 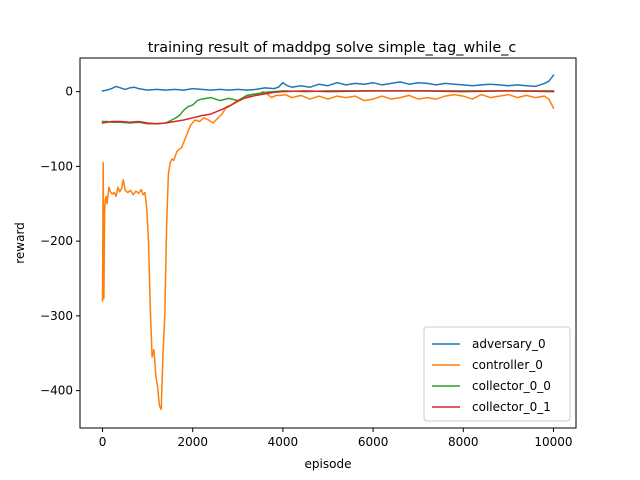 I want to click on legend-box, so click(x=497, y=374).